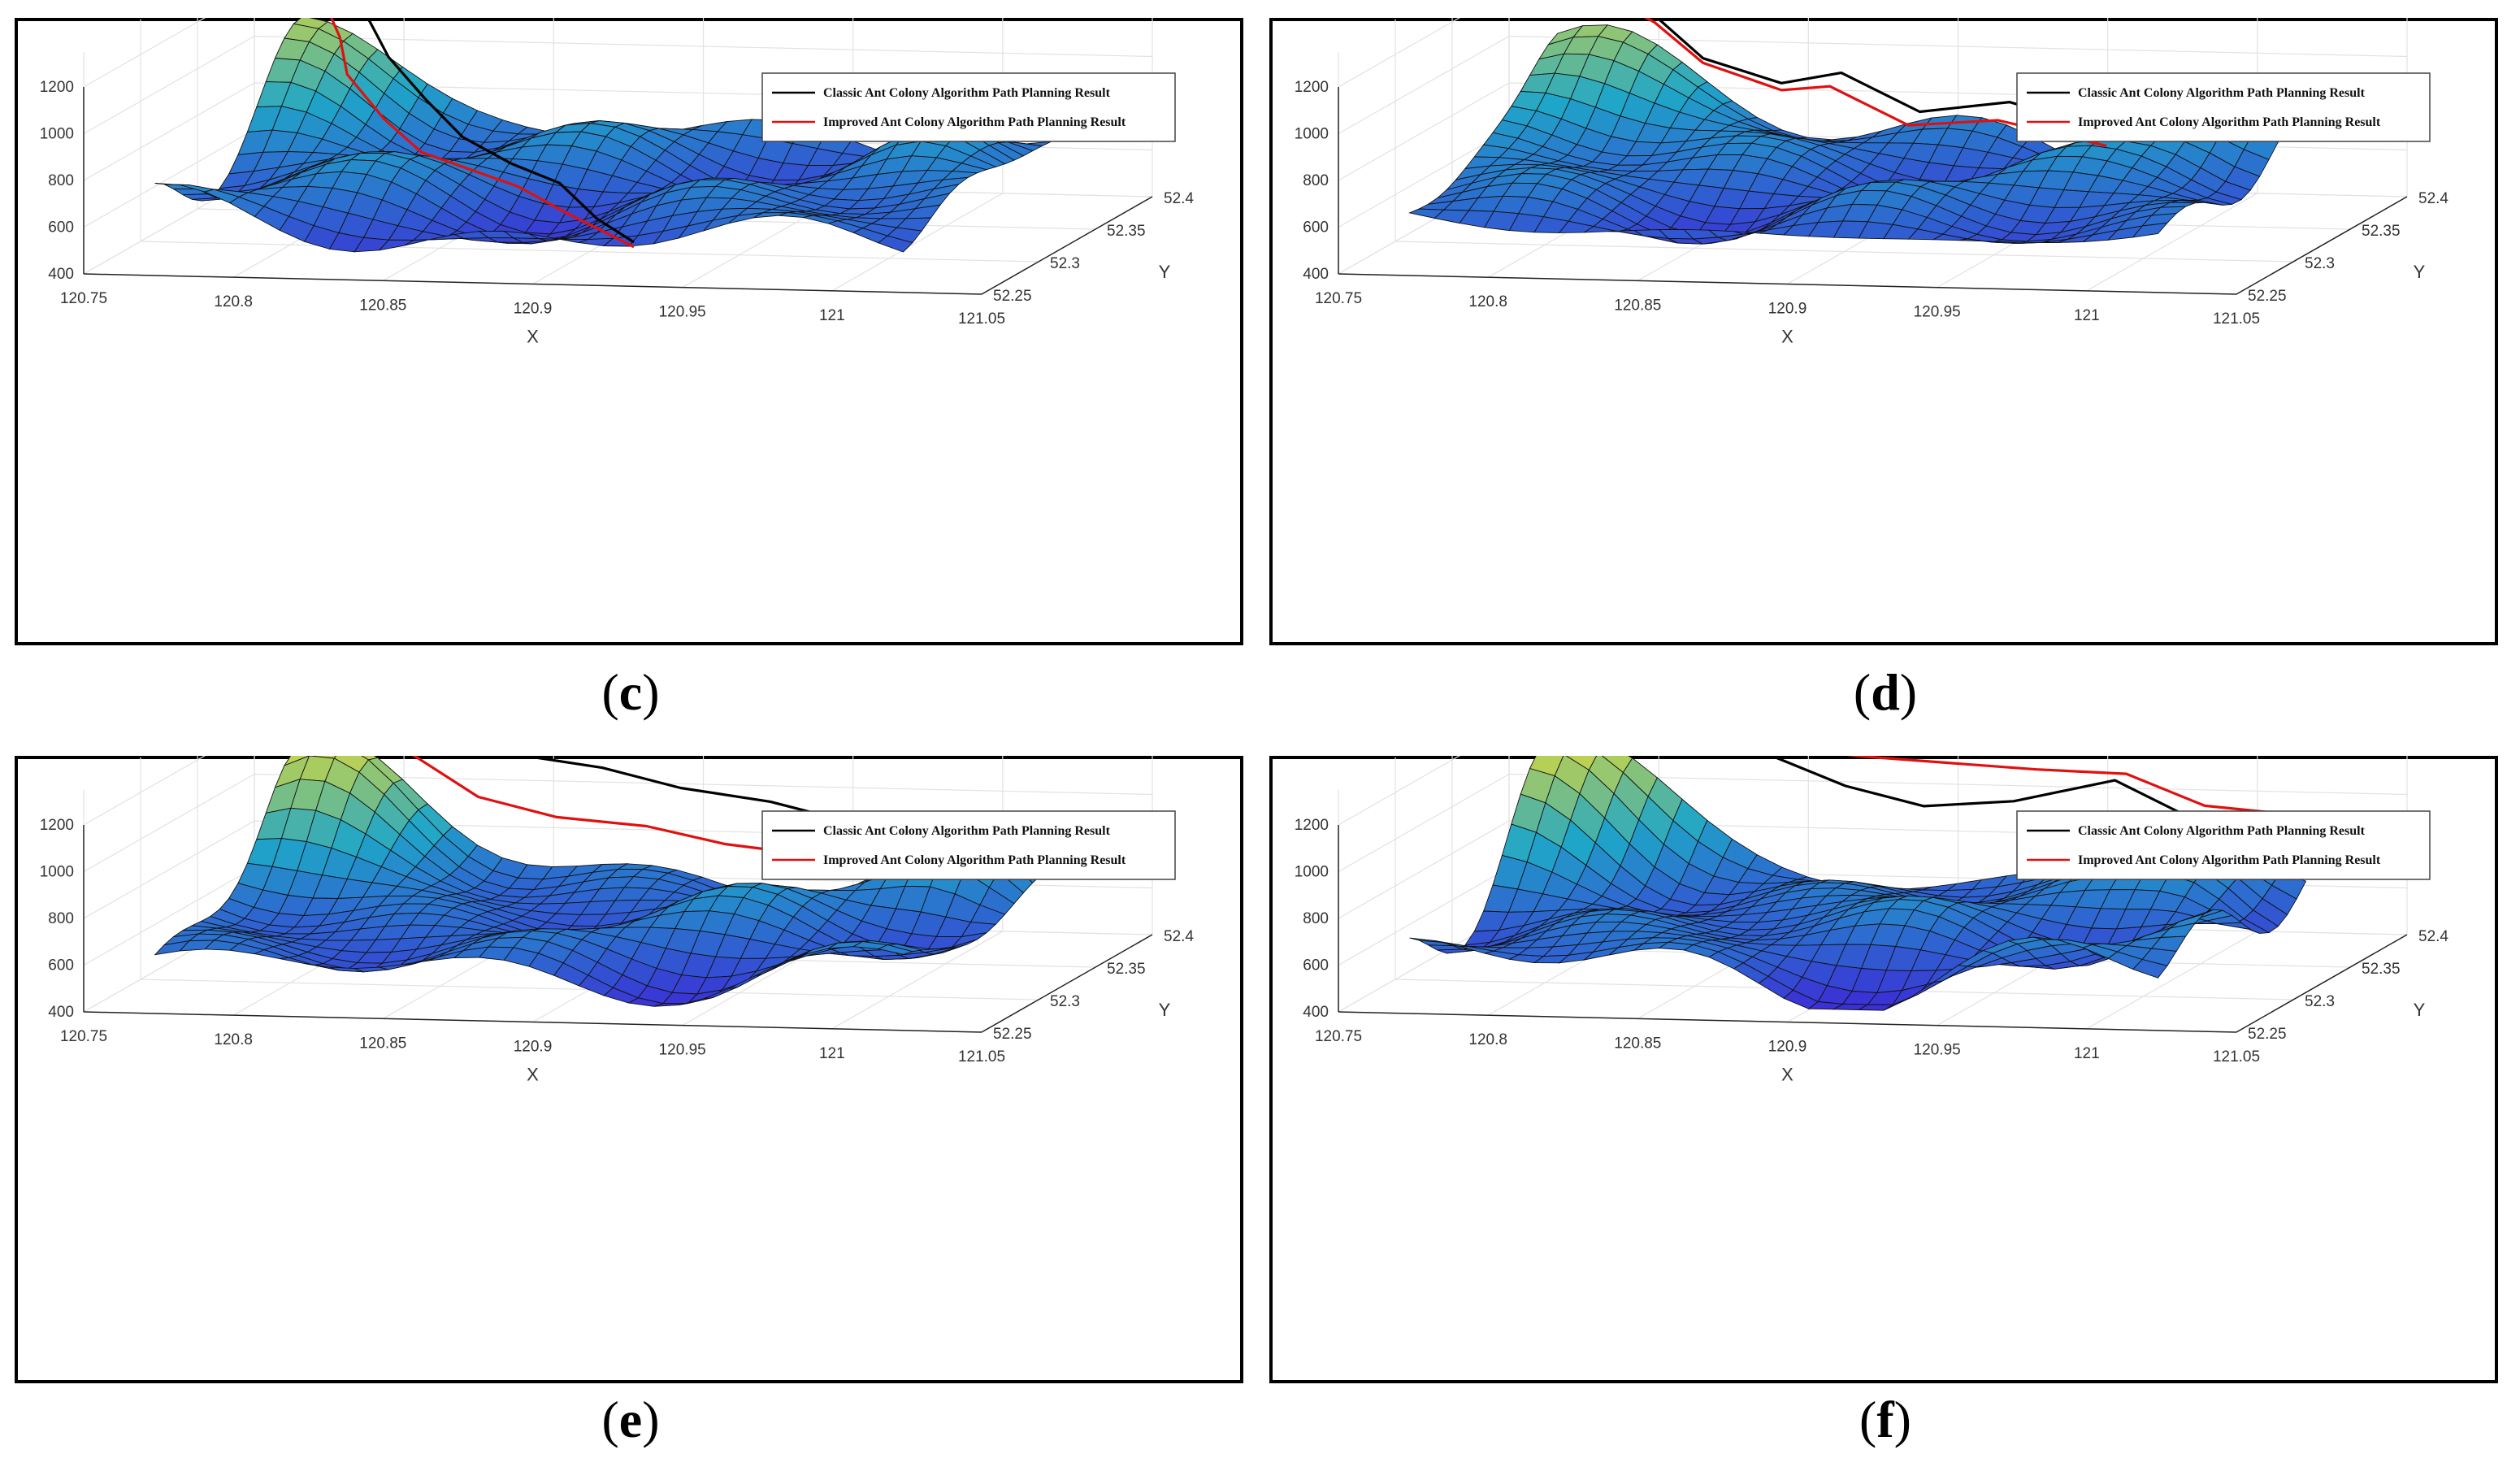 This screenshot has height=1467, width=2520. What do you see at coordinates (2322, 983) in the screenshot?
I see `y-axis-line` at bounding box center [2322, 983].